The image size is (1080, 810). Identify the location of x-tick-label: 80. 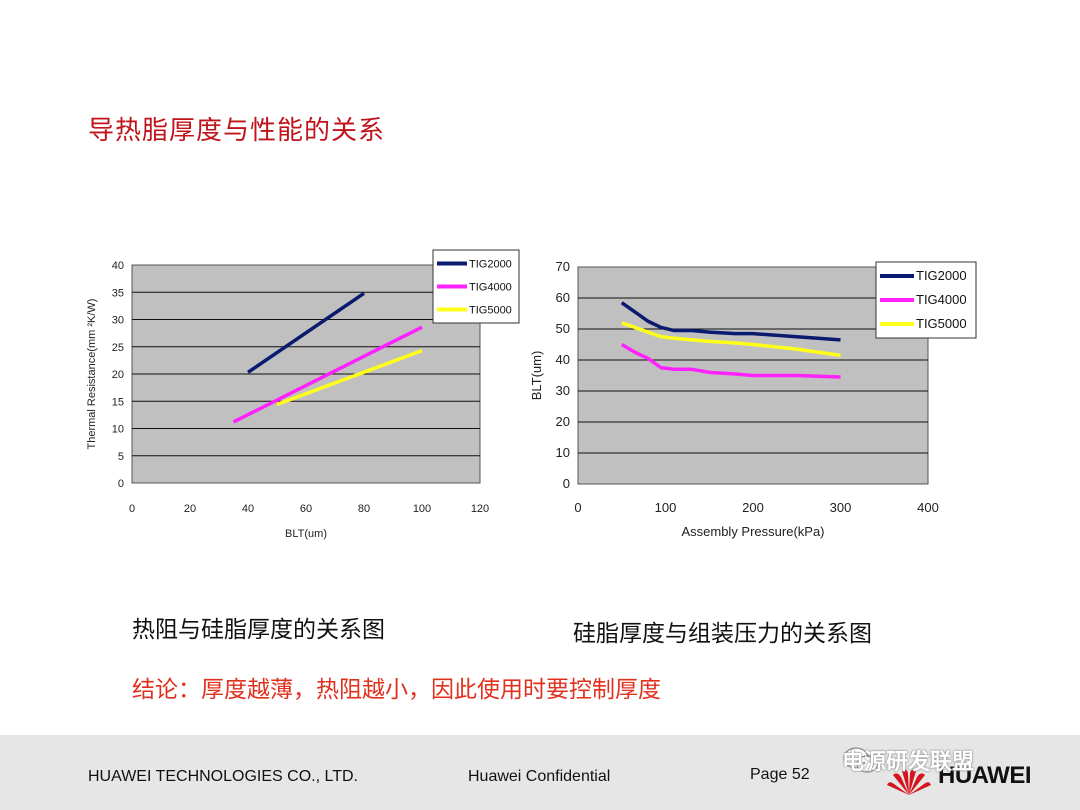
(364, 509).